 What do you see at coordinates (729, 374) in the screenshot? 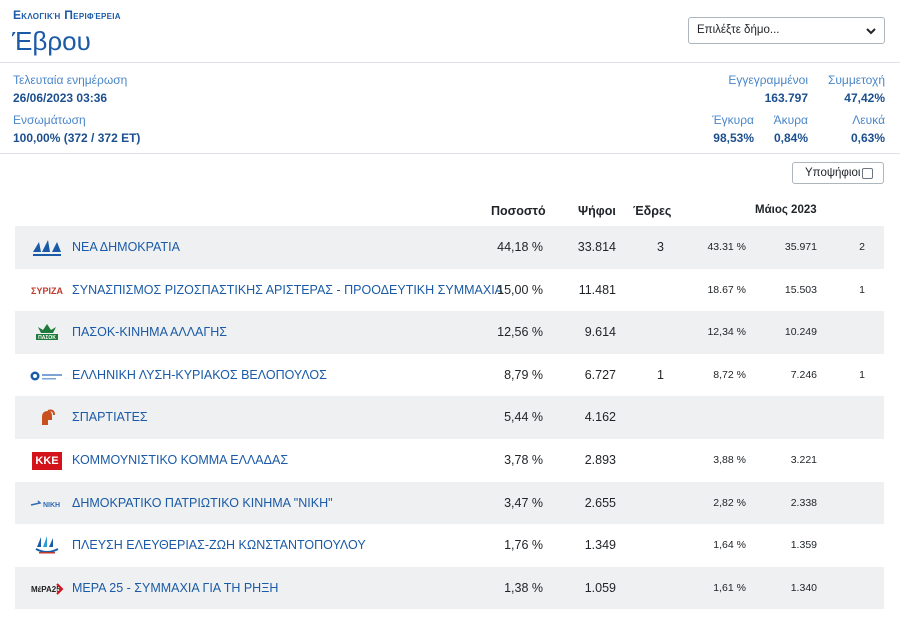
I see `may-percent: 8,72 %` at bounding box center [729, 374].